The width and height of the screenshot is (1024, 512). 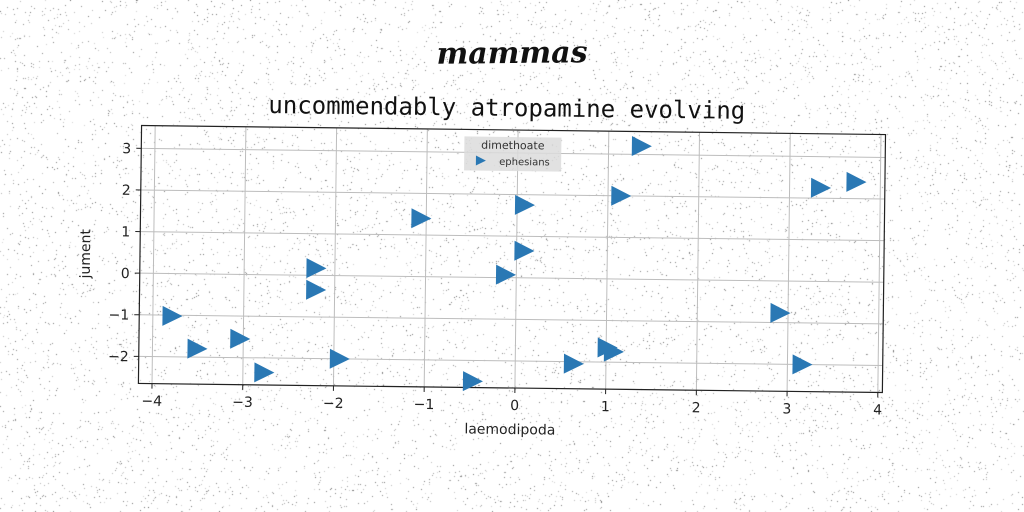 I want to click on legend-title: dimethoate, so click(x=513, y=146).